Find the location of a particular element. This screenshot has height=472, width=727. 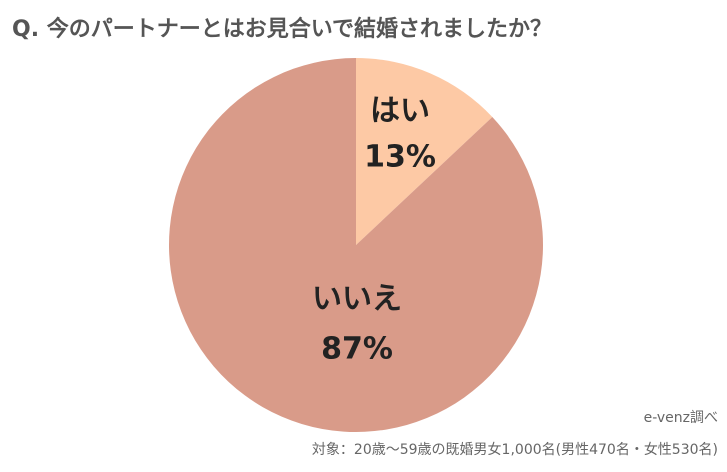

pie-slice is located at coordinates (424, 151).